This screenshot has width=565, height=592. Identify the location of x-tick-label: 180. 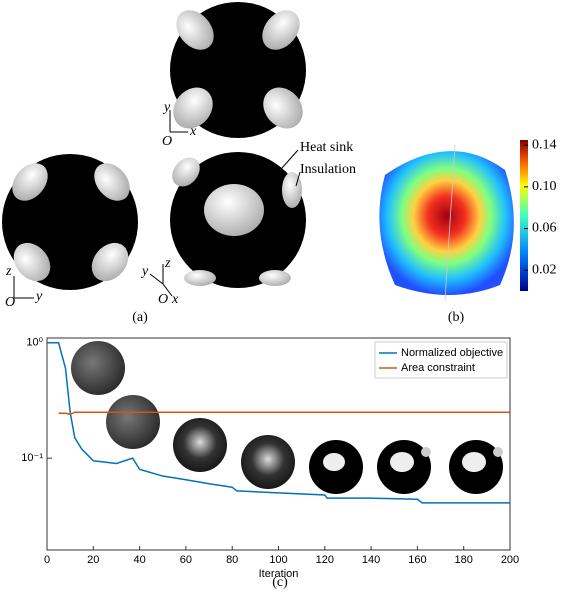
(464, 560).